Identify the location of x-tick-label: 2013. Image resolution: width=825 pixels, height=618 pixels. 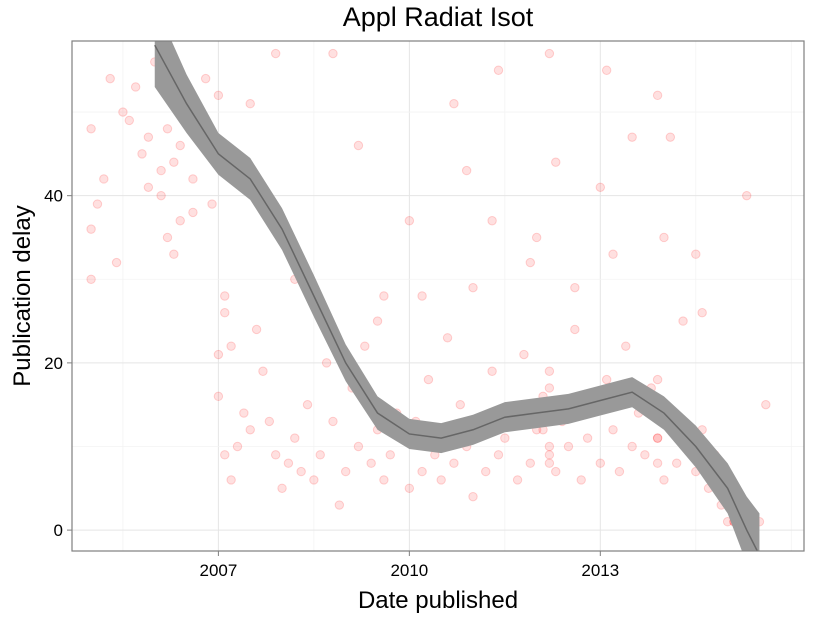
(600, 570).